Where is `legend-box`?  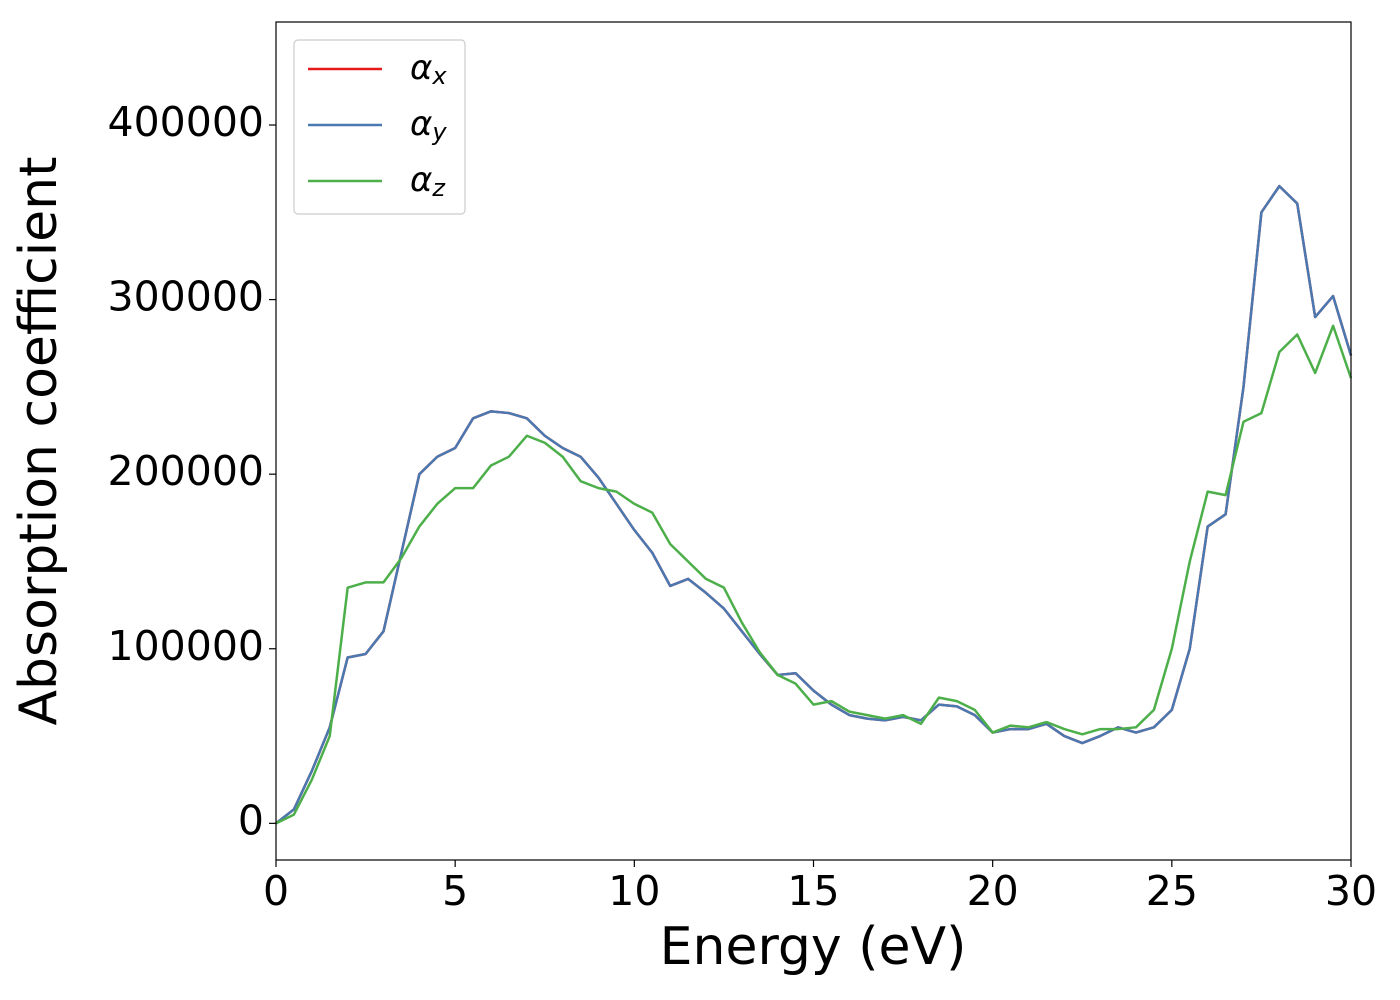
legend-box is located at coordinates (379, 127).